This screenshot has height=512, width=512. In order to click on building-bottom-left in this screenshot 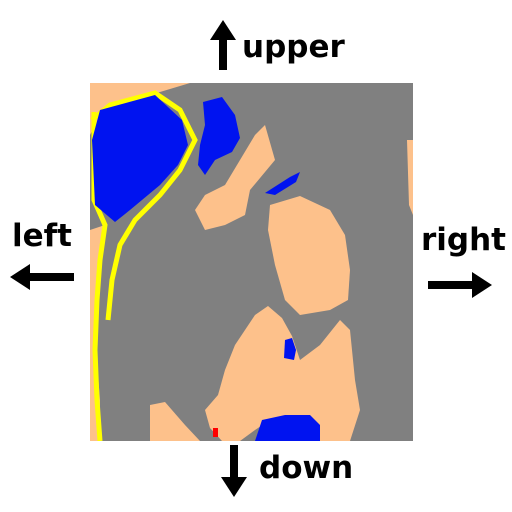, I will do `click(175, 421)`.